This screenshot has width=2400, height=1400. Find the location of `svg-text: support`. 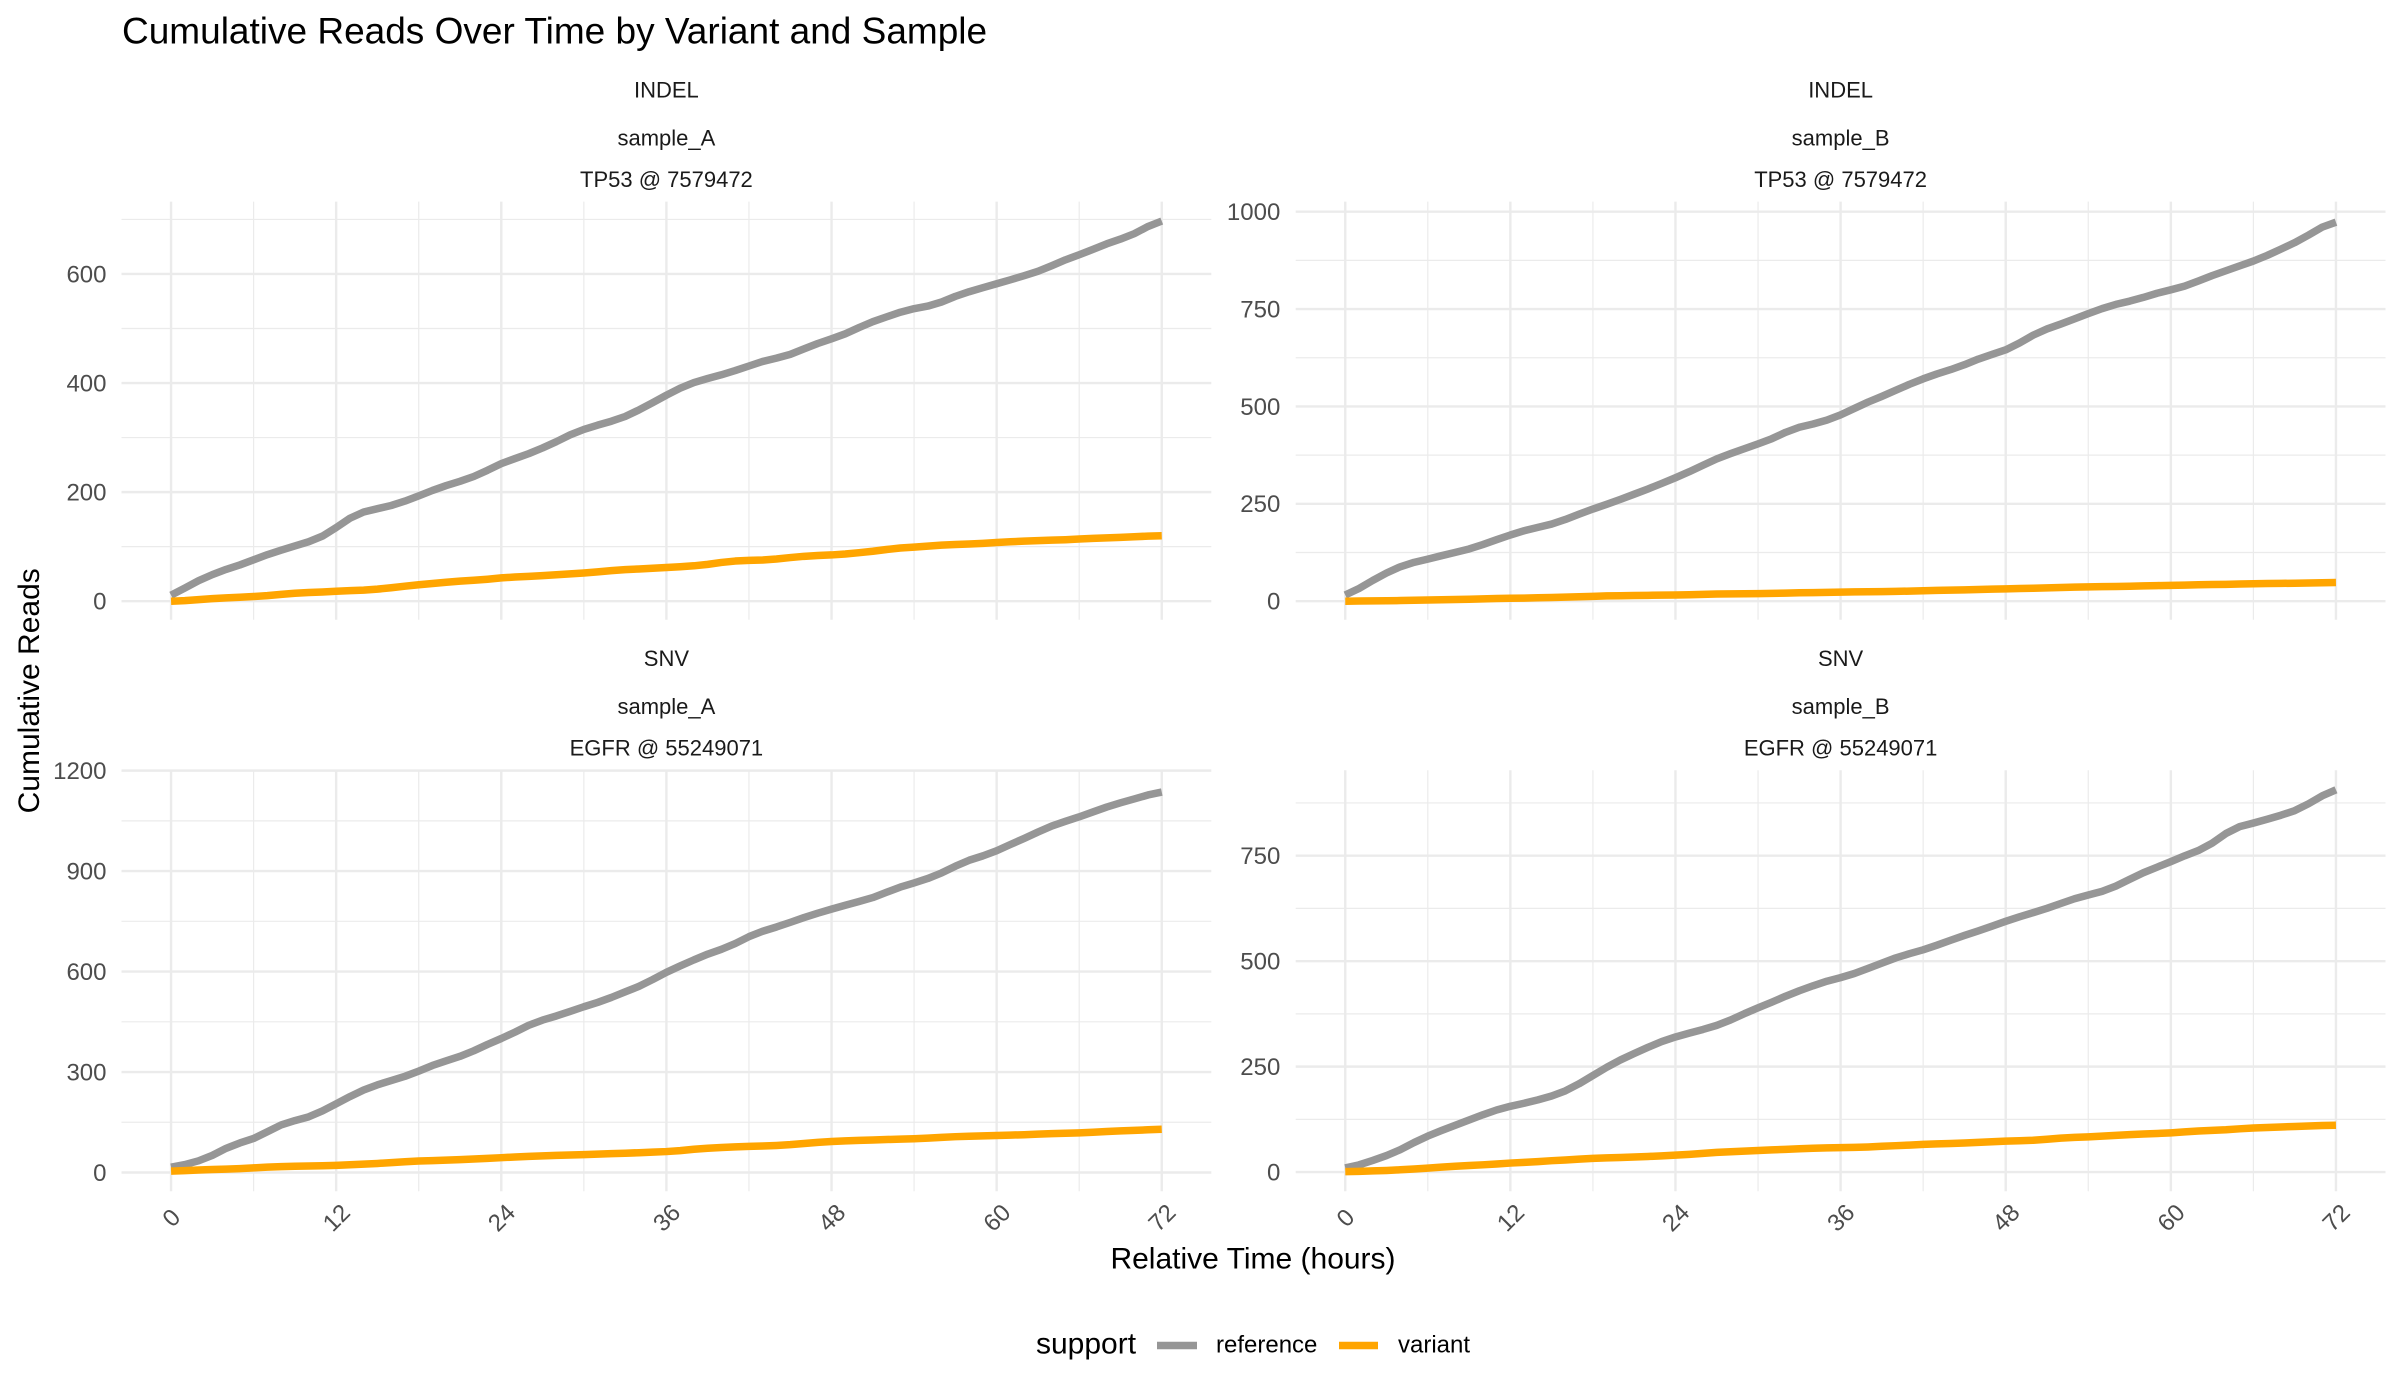

svg-text: support is located at coordinates (1086, 1344).